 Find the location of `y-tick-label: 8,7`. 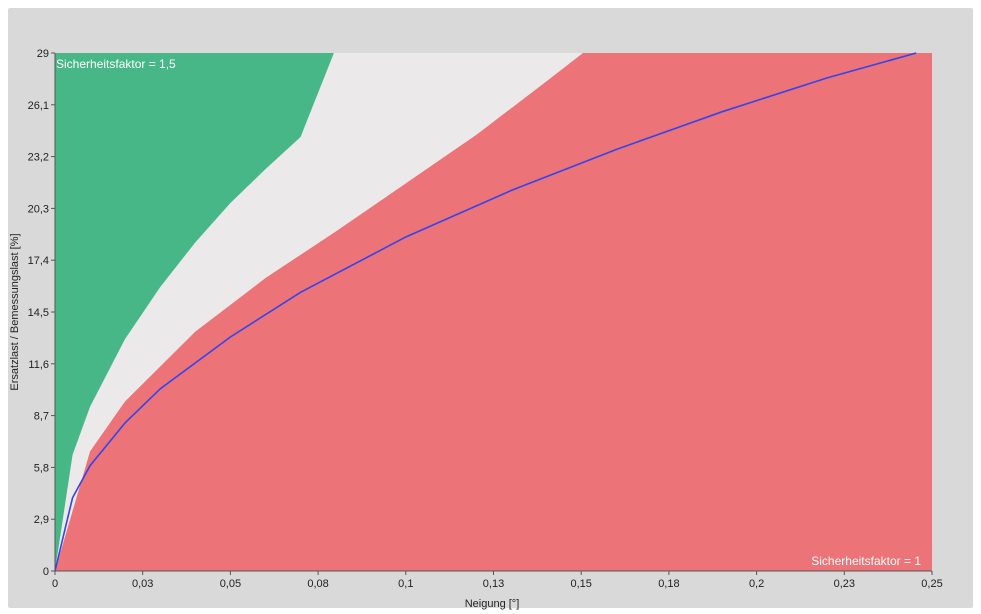

y-tick-label: 8,7 is located at coordinates (41, 417).